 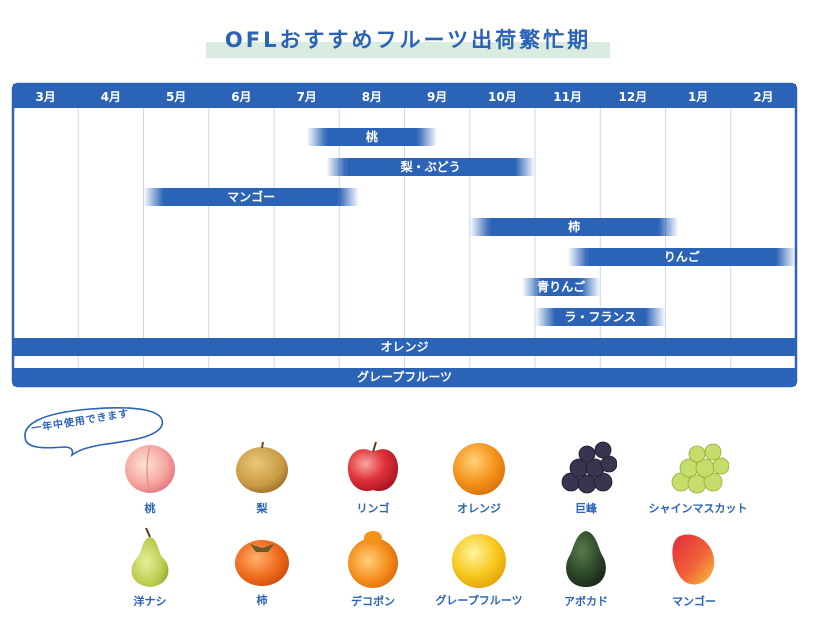 What do you see at coordinates (262, 600) in the screenshot?
I see `fruit-name: 柿` at bounding box center [262, 600].